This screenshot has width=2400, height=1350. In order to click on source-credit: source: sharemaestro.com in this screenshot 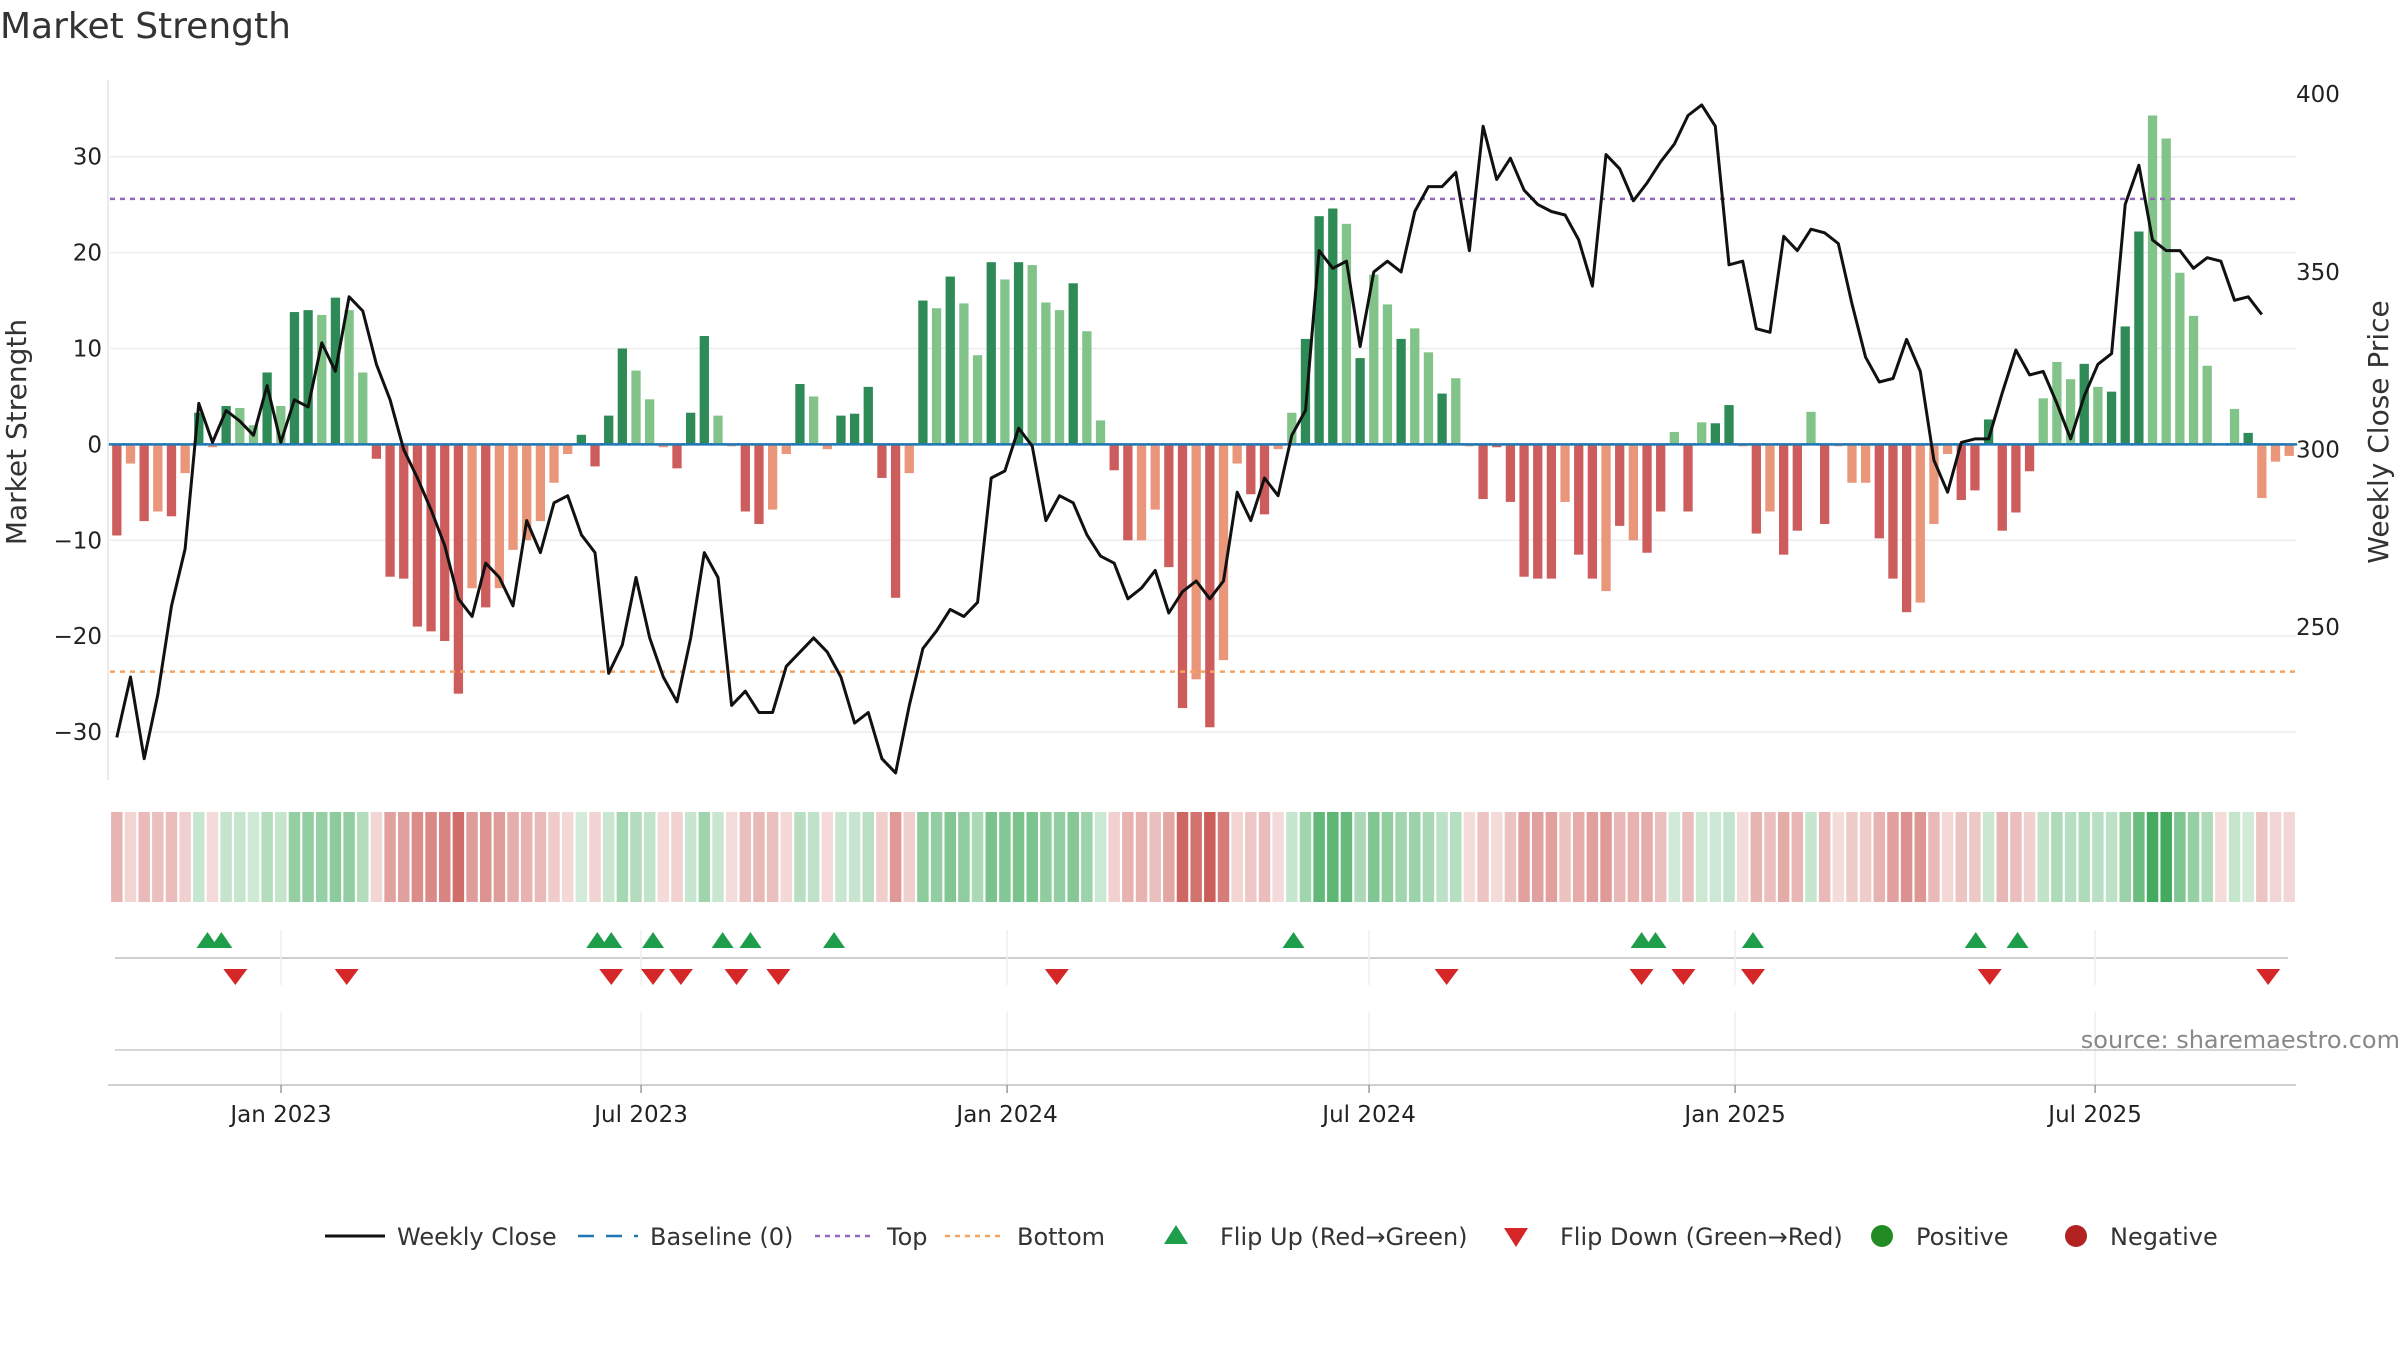, I will do `click(2240, 1040)`.